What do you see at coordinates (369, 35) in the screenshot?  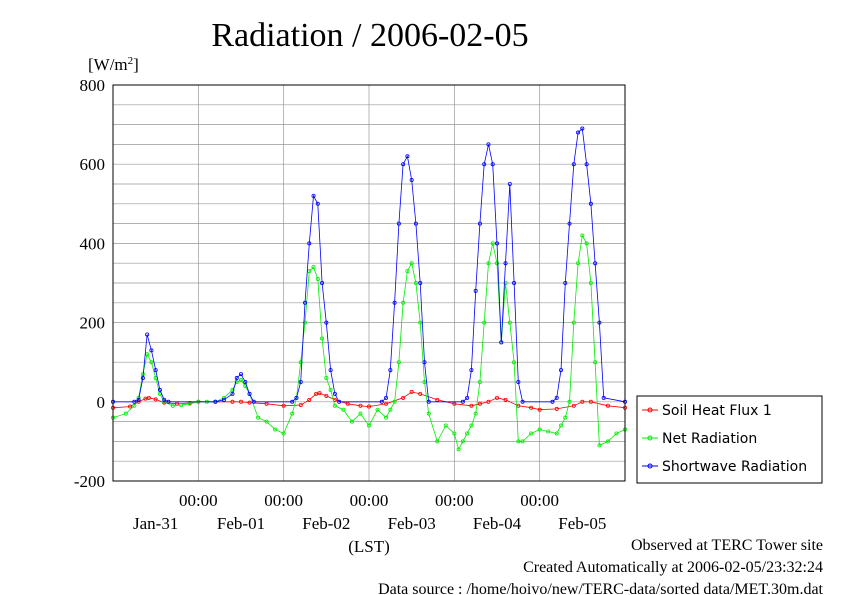 I see `chart-title: Radiation / 2006-02-05` at bounding box center [369, 35].